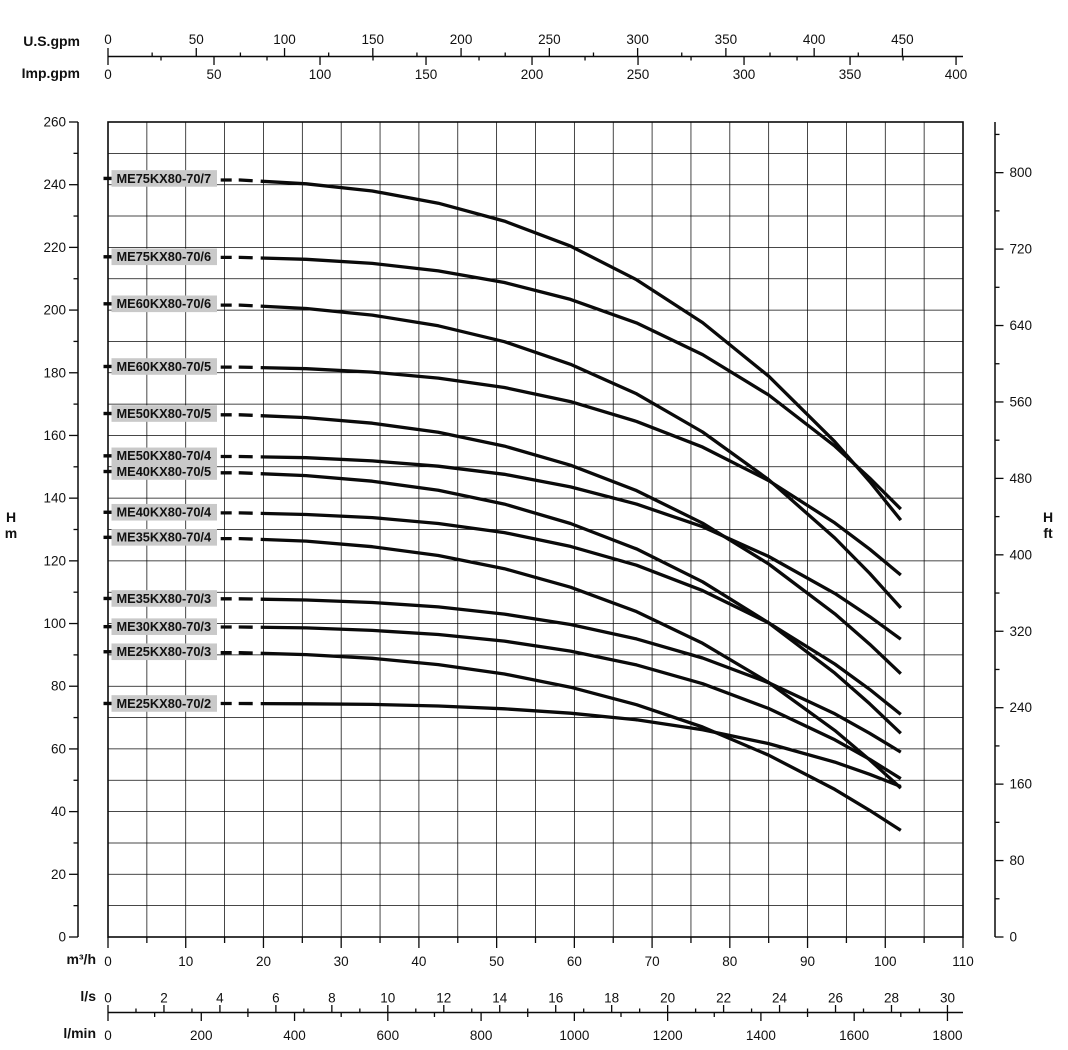 The width and height of the screenshot is (1068, 1050). I want to click on axis-unit-ft-right: ft, so click(1048, 533).